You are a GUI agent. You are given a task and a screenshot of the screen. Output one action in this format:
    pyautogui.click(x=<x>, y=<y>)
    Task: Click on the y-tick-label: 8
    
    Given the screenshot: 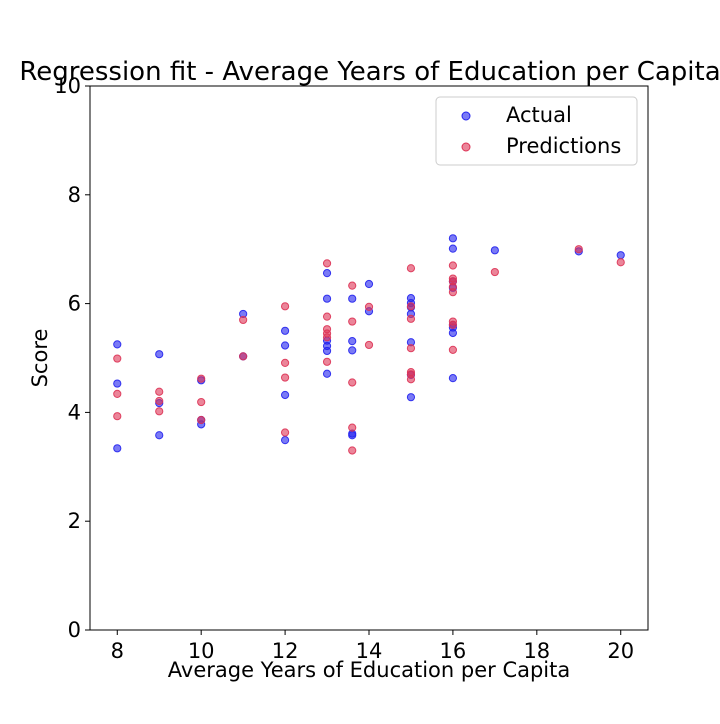 What is the action you would take?
    pyautogui.click(x=74, y=195)
    